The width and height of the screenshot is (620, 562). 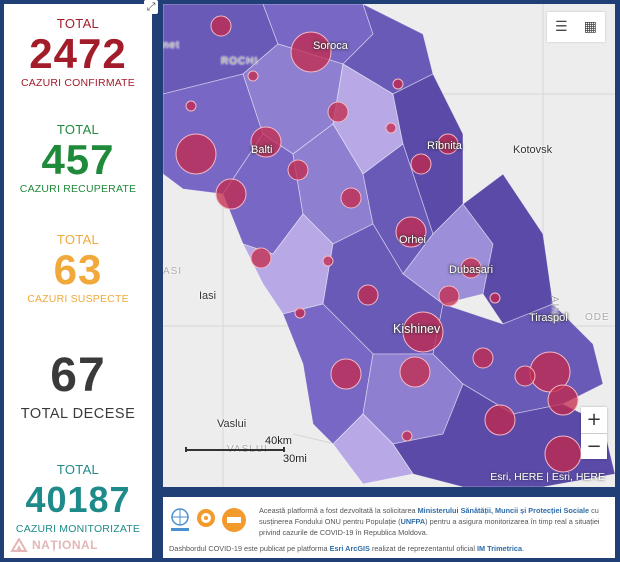 I want to click on bubble-balti, so click(x=266, y=142).